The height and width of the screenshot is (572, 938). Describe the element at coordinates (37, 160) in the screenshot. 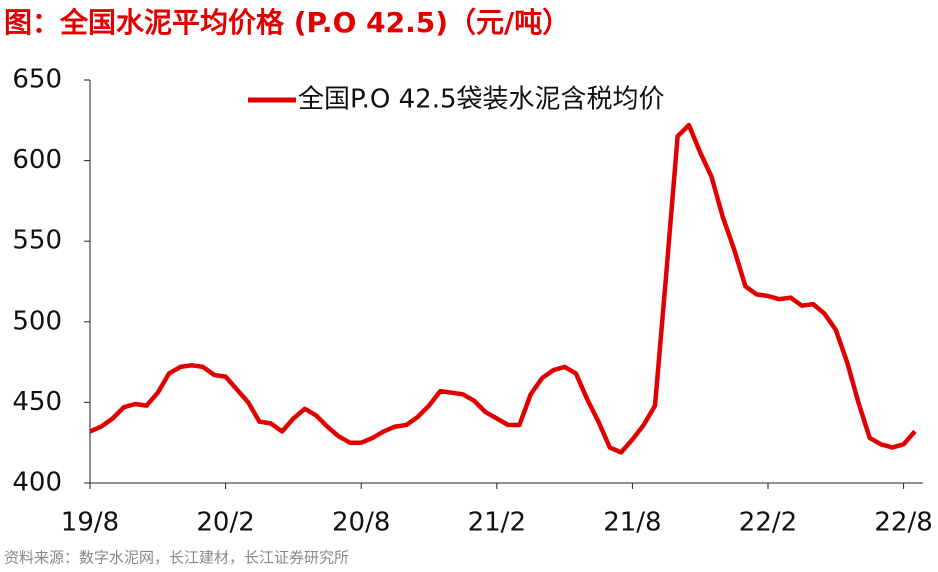

I see `y-tick-label: 600` at that location.